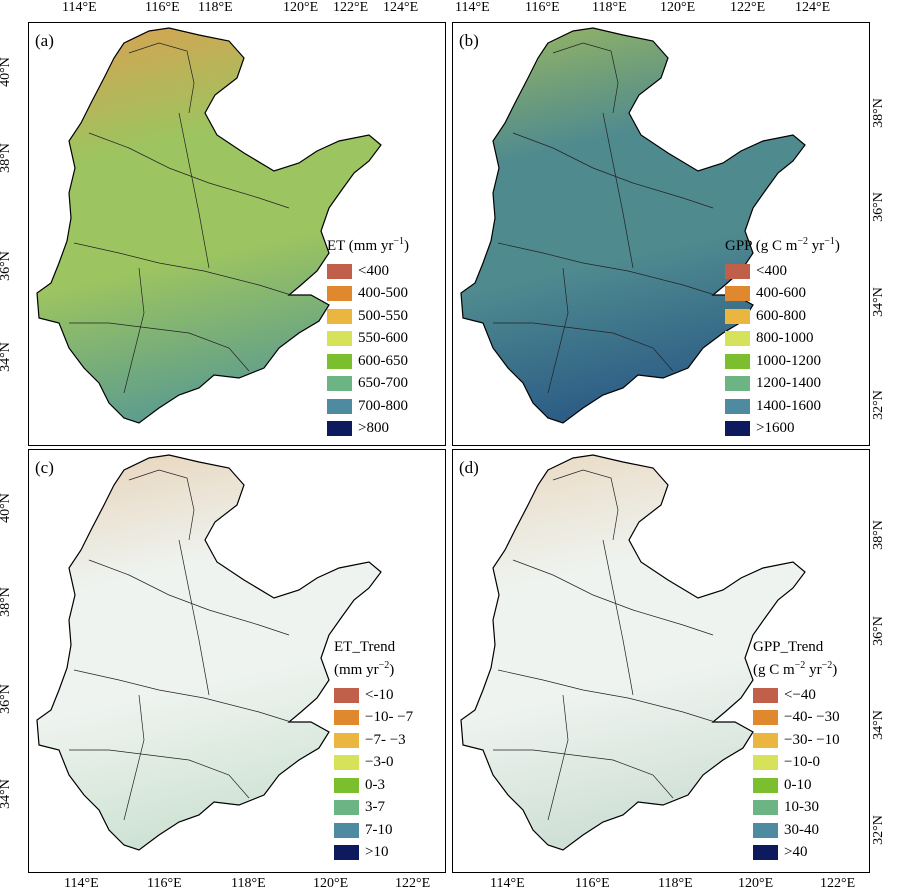  I want to click on legend-item: 550-600, so click(368, 339).